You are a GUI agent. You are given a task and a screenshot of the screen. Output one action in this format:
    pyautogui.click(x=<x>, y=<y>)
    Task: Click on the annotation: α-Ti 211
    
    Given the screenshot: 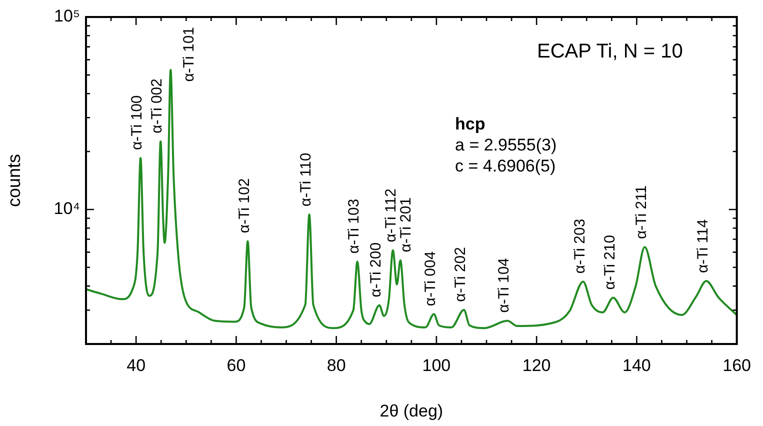 What is the action you would take?
    pyautogui.click(x=641, y=212)
    